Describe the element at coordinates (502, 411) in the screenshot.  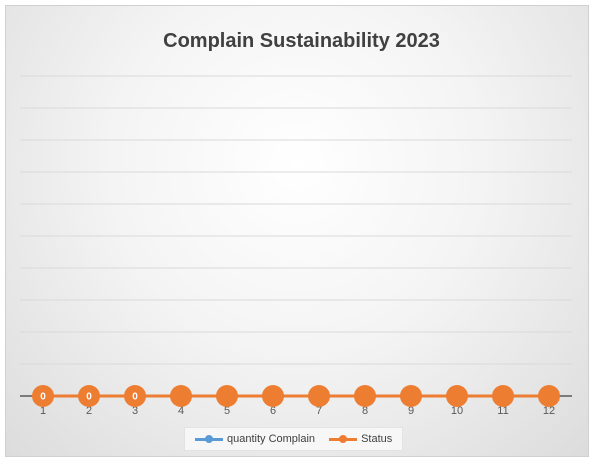
I see `x-tick-label: 11` at that location.